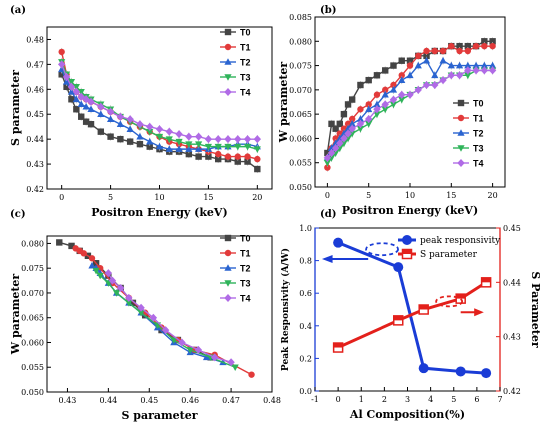 This screenshot has width=550, height=431. I want to click on series-T0, so click(159, 122).